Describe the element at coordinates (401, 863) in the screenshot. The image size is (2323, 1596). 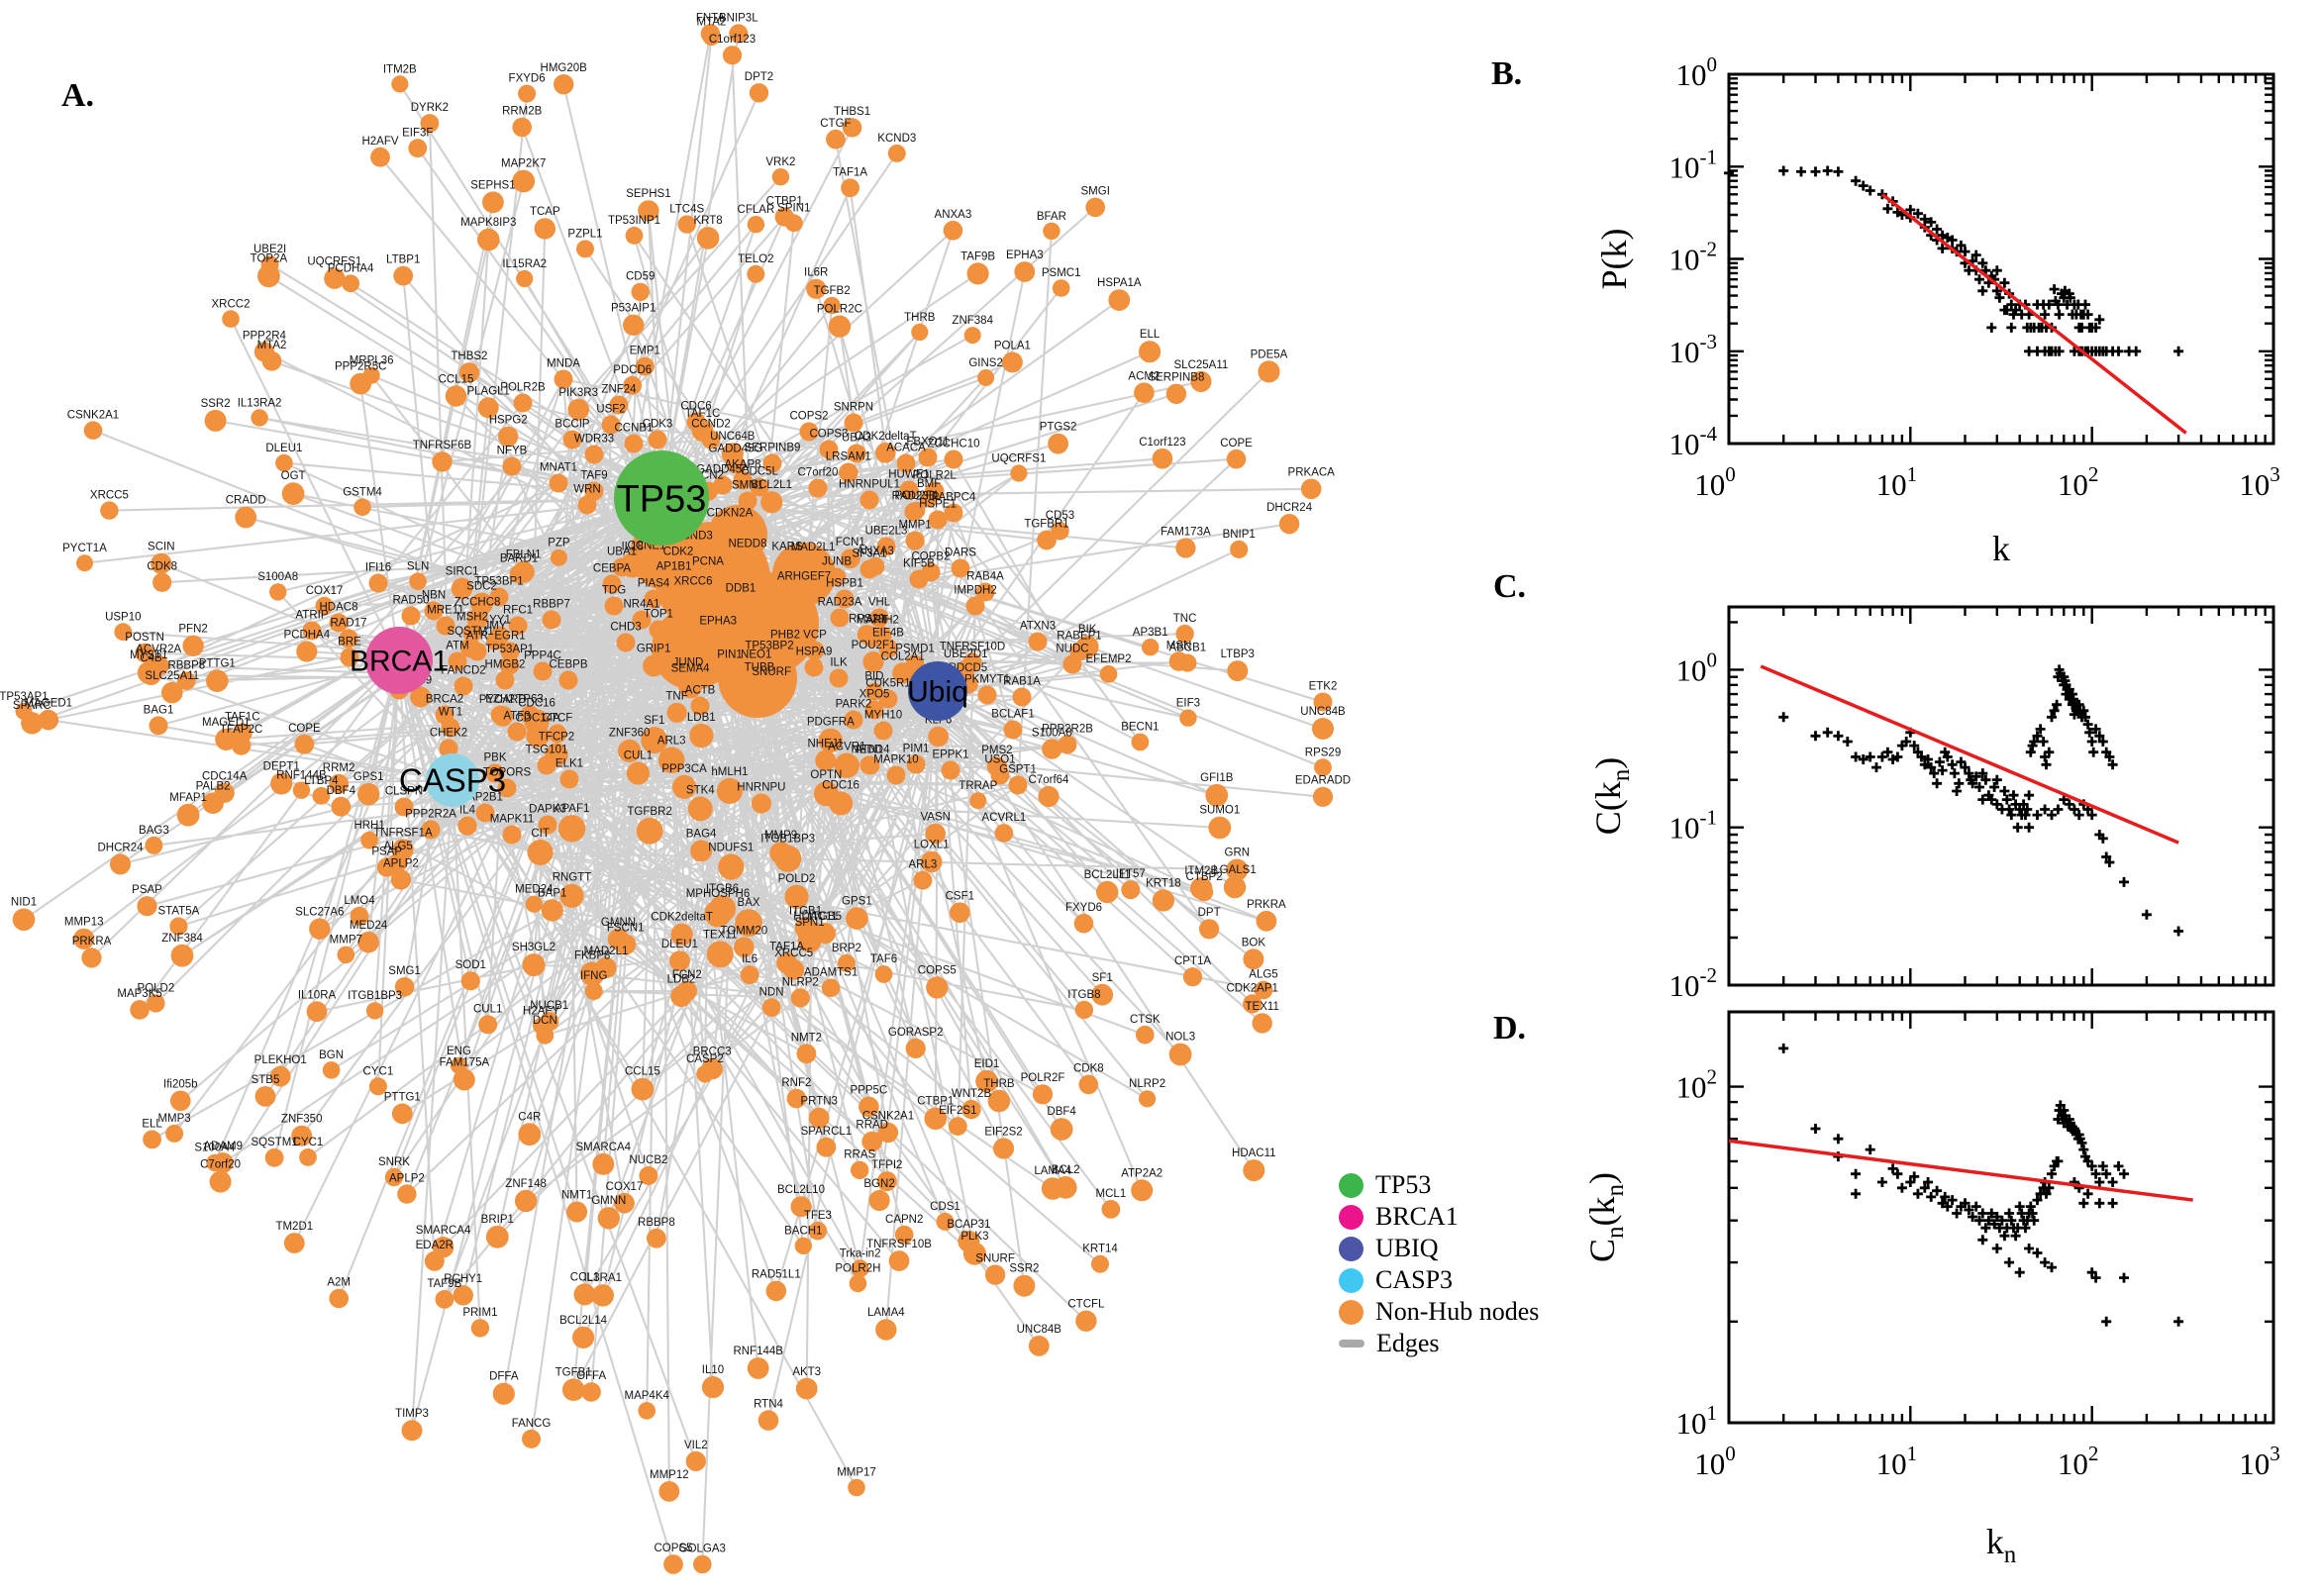
I see `network-node-label: APLP2` at that location.